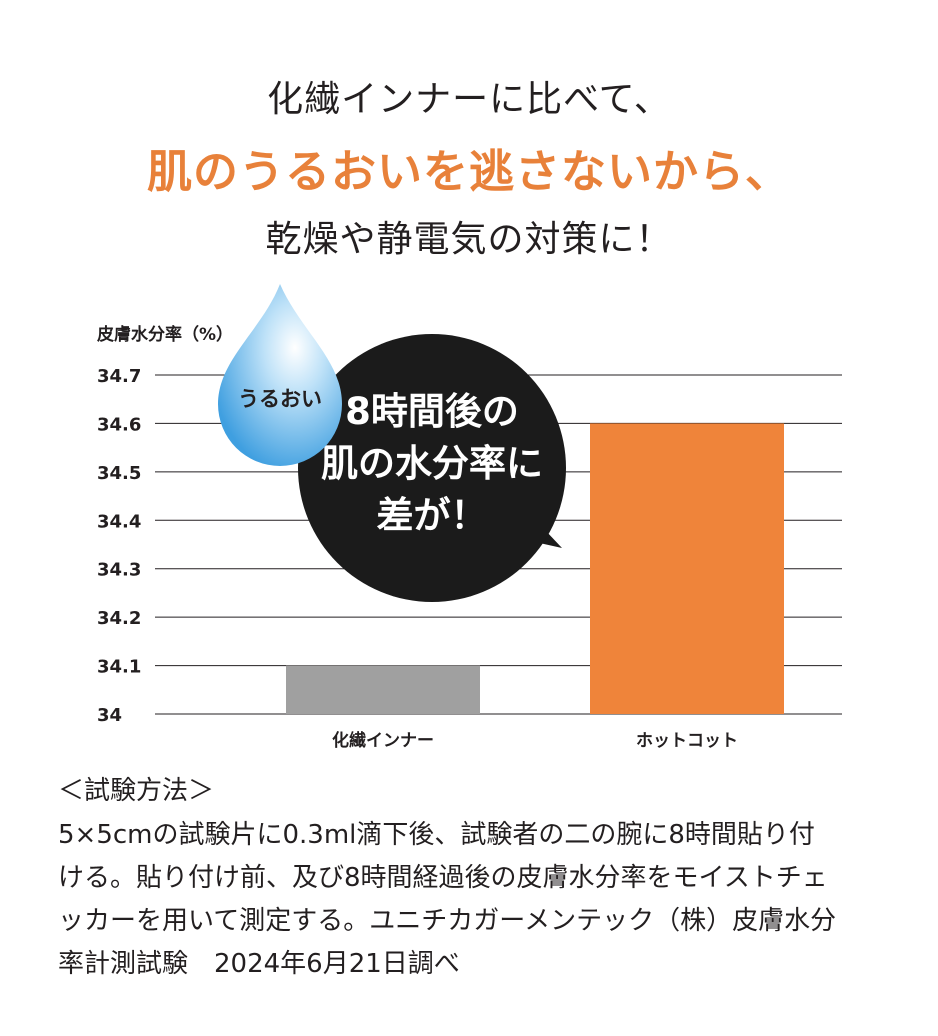  I want to click on speech-bubble-body, so click(432, 468).